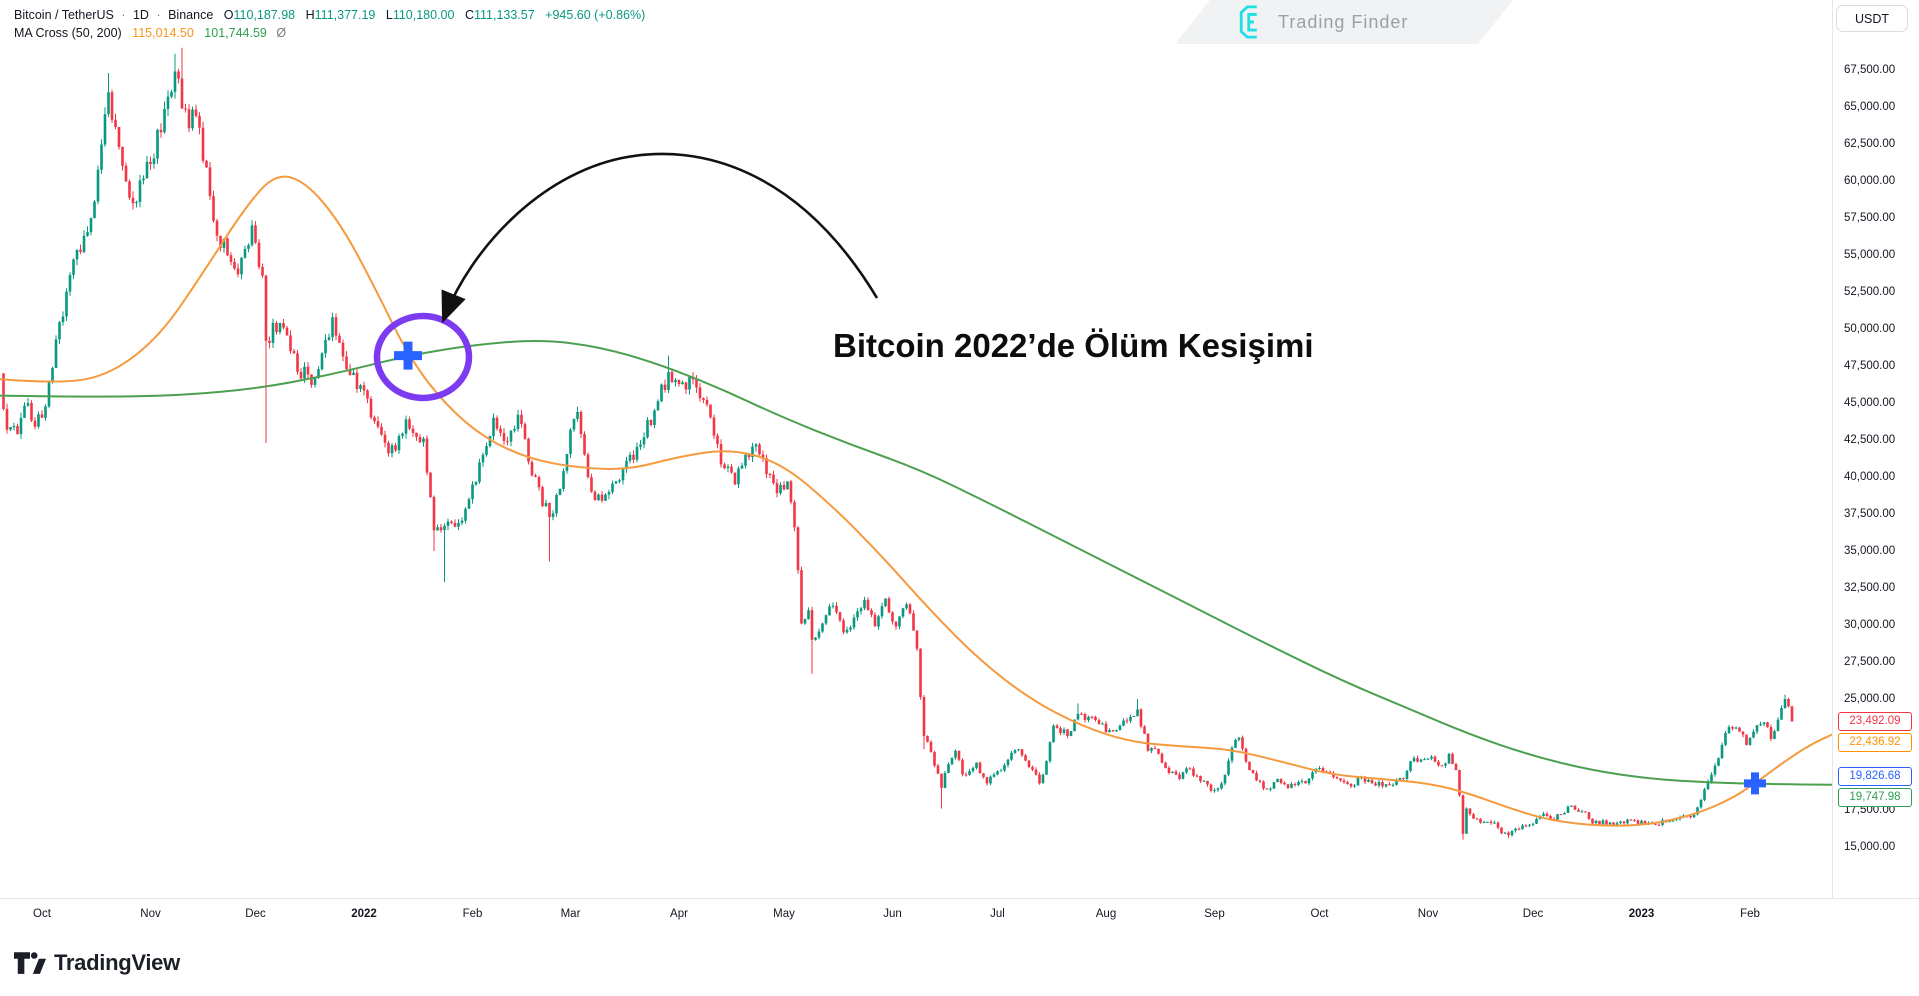 The width and height of the screenshot is (1919, 996). Describe the element at coordinates (364, 914) in the screenshot. I see `time-tick-label: 2022` at that location.